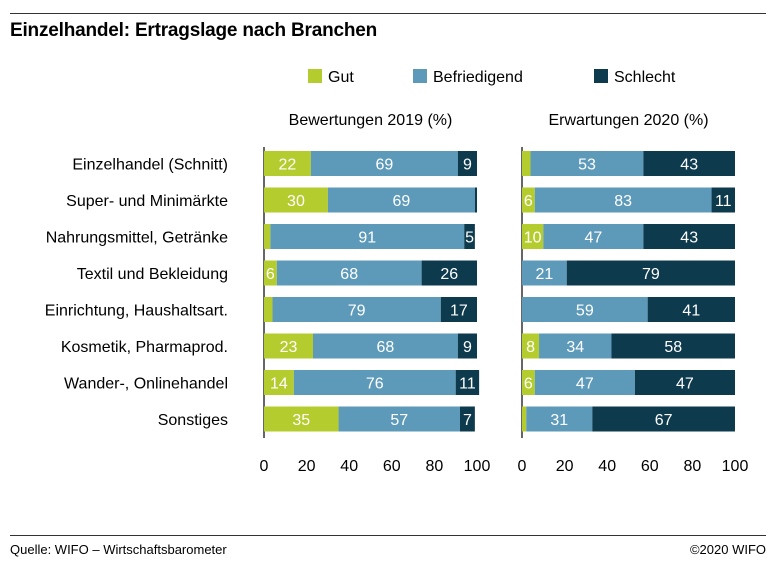 This screenshot has width=776, height=568. I want to click on panel-2-data-label: 58, so click(673, 347).